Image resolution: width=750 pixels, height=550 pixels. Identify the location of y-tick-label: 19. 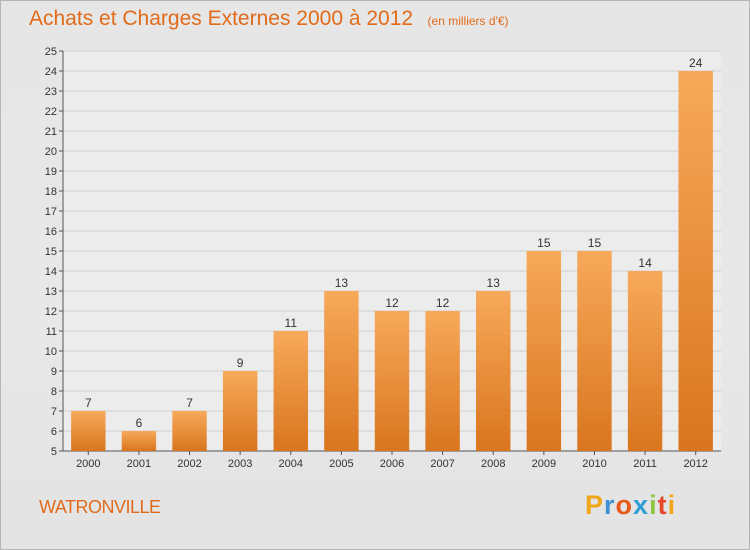
(51, 172).